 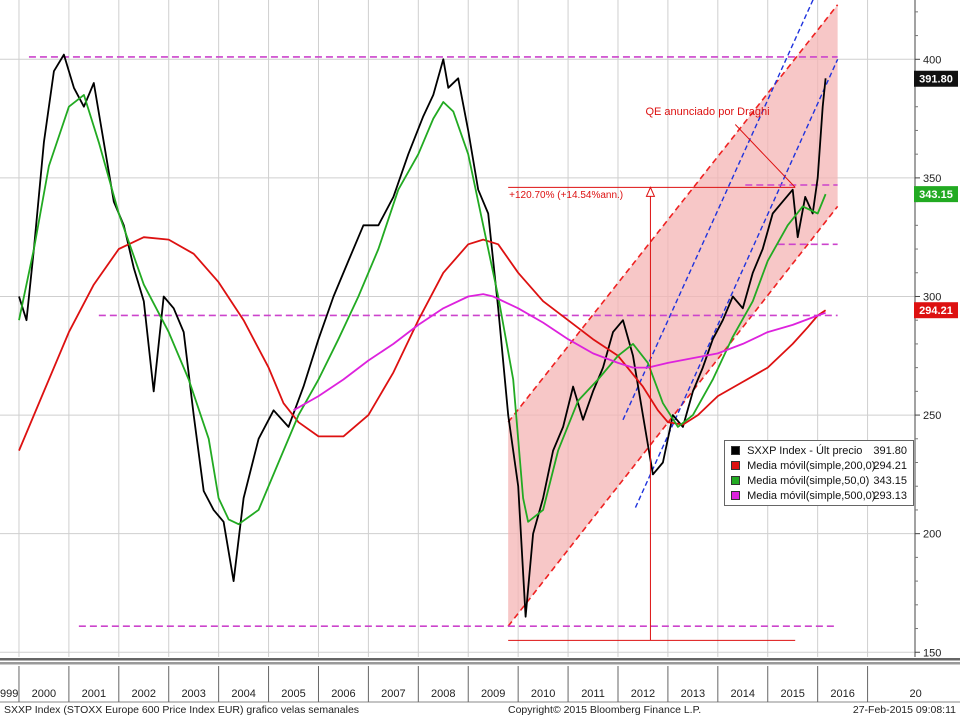 I want to click on x-tick-label: 2012, so click(x=643, y=694).